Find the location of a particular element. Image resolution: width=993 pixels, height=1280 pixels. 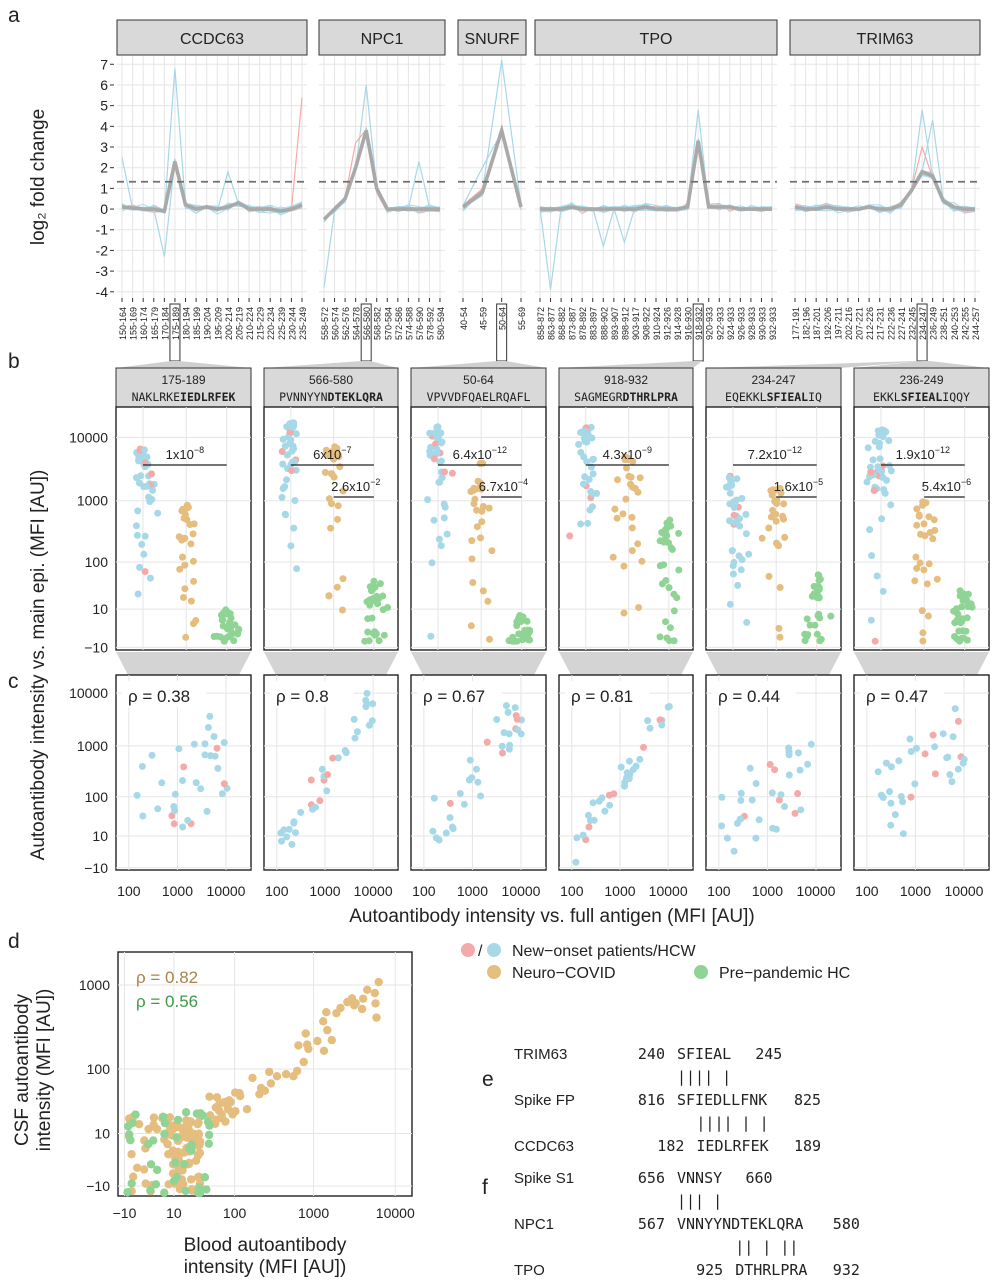

panel-b-facet-236-249: 236-249 EKKLSFIEALIQQY 1.9x10−12 5.4x10−6 is located at coordinates (921, 509).